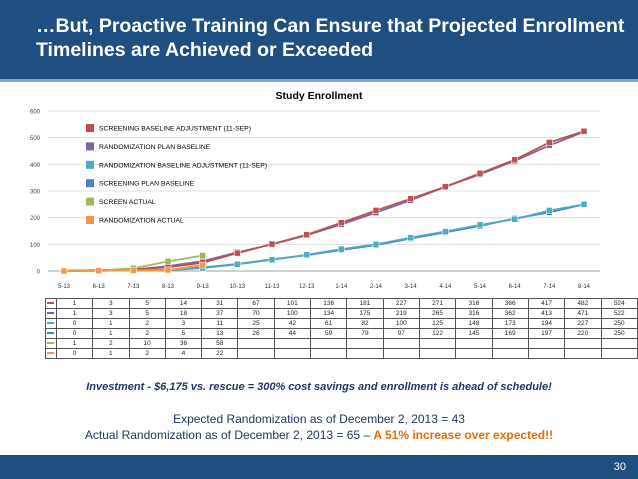 This screenshot has width=638, height=479. I want to click on table-row: 0 1 2 3 11 25 42 61 82 100 125 148 173 194 227 250, so click(341, 323).